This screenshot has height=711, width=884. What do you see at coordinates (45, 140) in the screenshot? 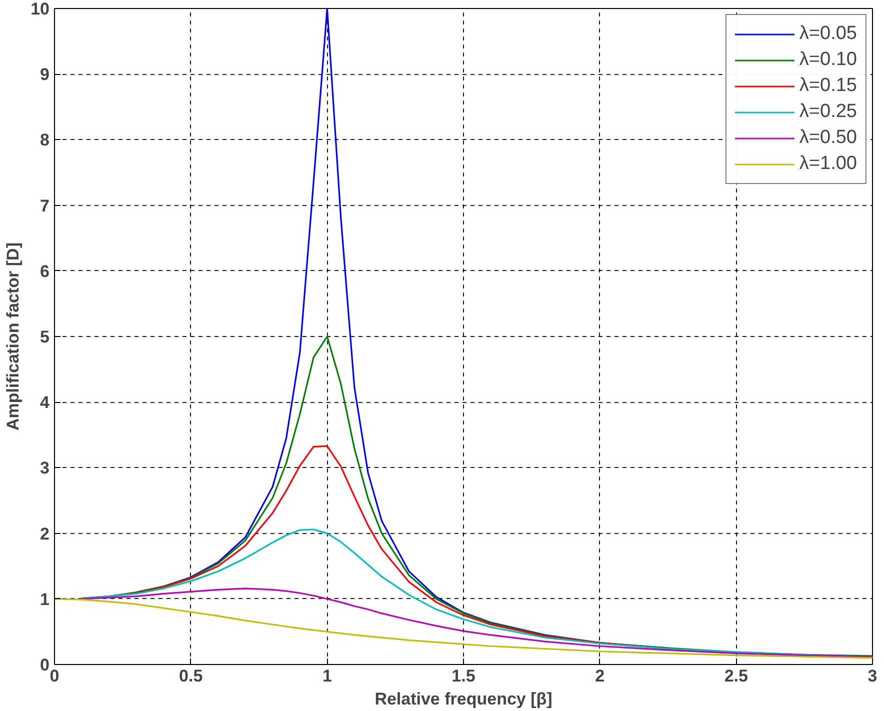
I see `y-tick-label: 8` at bounding box center [45, 140].